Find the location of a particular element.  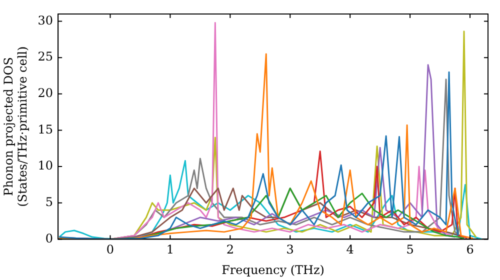

x-tick-label: 5 is located at coordinates (410, 249).